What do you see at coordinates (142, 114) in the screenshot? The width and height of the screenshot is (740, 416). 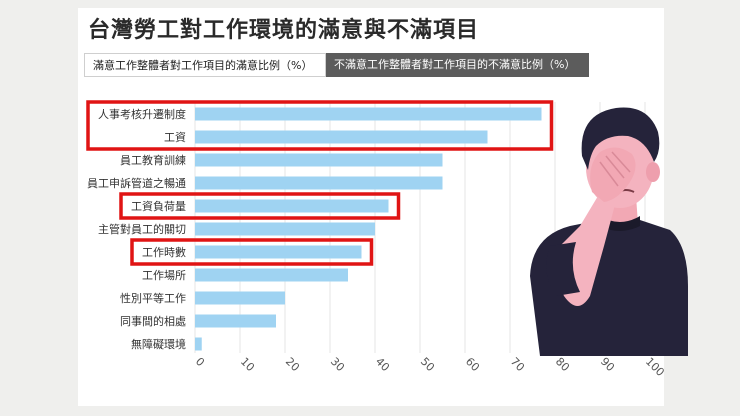 I see `category-label: 人事考核升遷制度` at bounding box center [142, 114].